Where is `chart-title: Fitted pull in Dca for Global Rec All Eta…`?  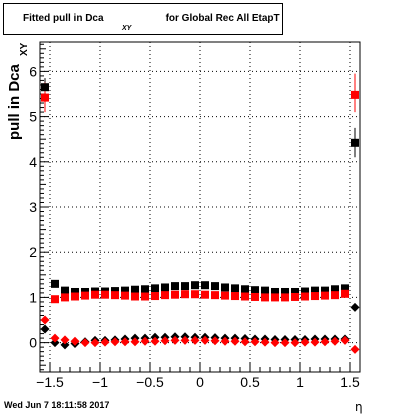 chart-title: Fitted pull in Dca for Global Rec All Eta… is located at coordinates (151, 18).